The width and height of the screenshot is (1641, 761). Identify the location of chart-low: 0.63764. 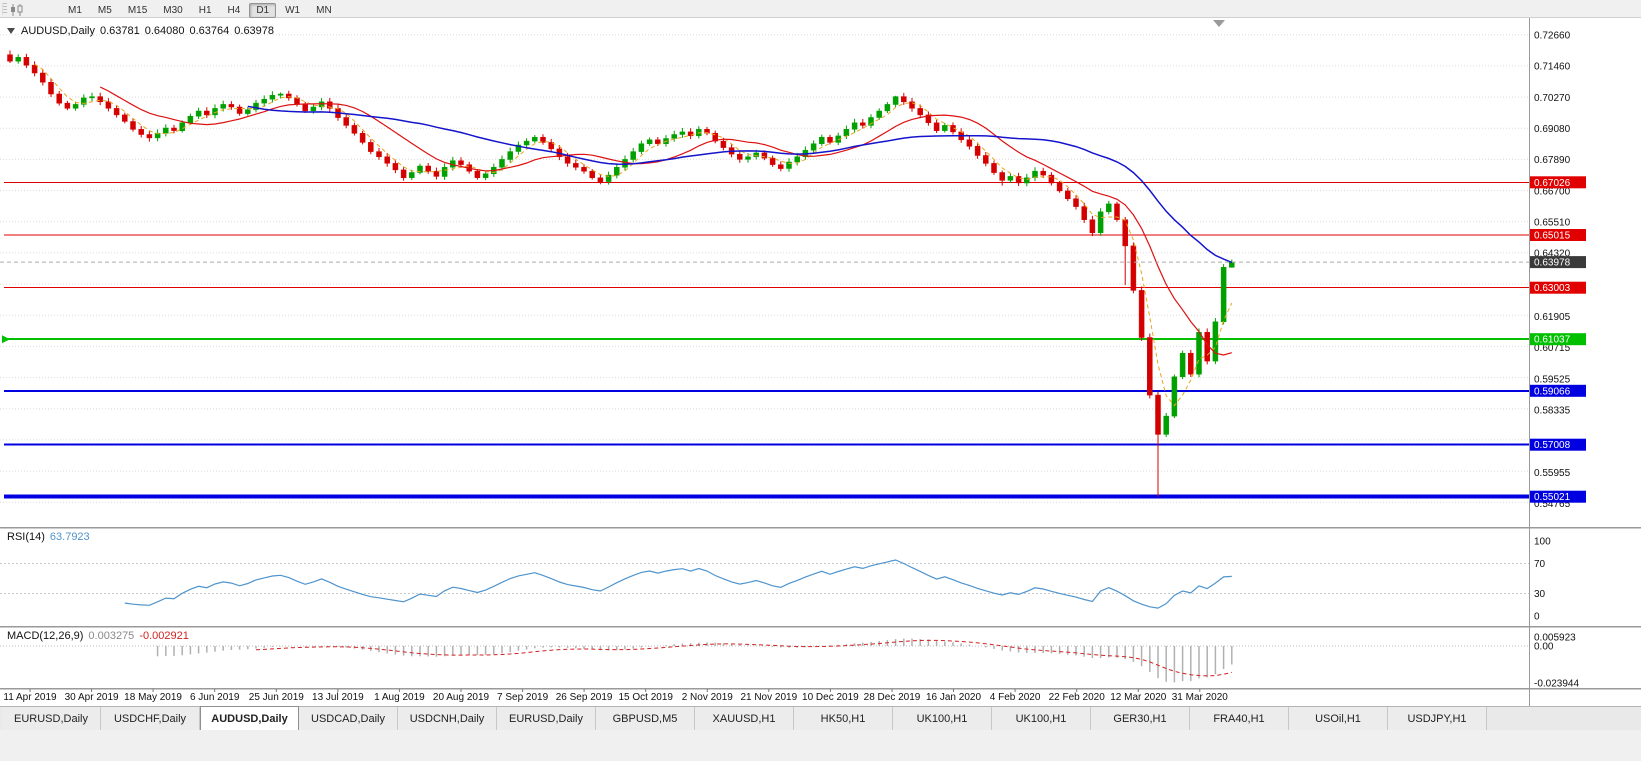
(209, 31).